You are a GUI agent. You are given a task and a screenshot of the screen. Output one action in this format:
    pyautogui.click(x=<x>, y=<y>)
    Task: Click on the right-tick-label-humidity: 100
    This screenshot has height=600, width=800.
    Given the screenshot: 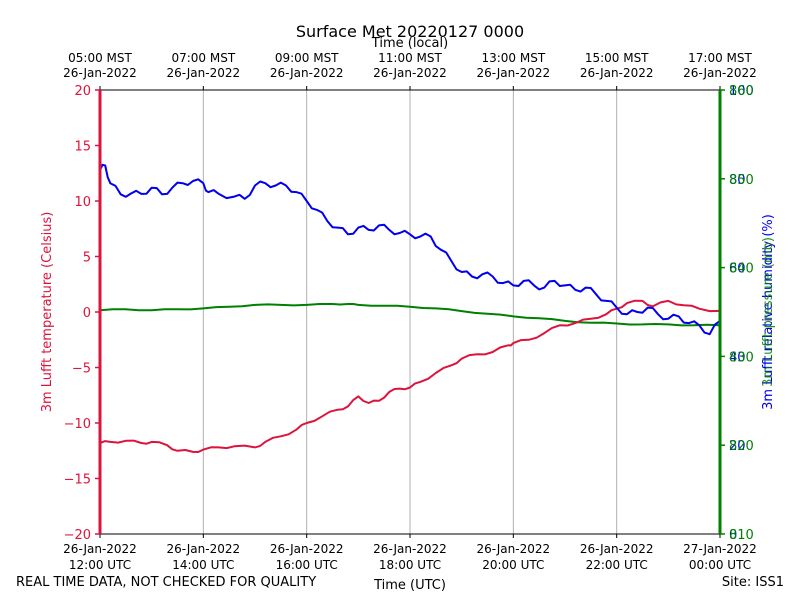 What is the action you would take?
    pyautogui.click(x=741, y=91)
    